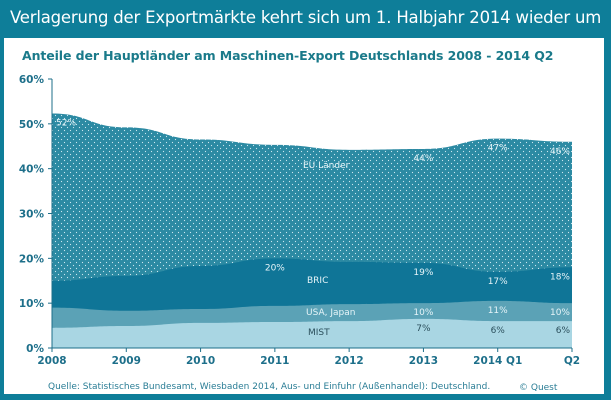  Describe the element at coordinates (32, 170) in the screenshot. I see `y-tick-label: 40%` at that location.